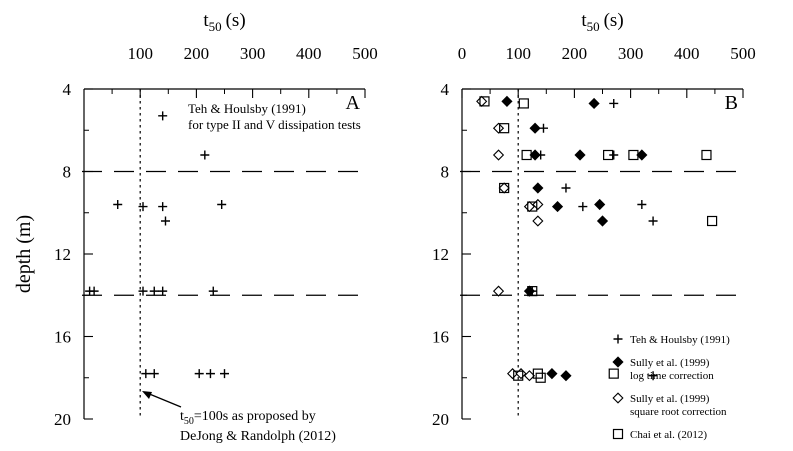  I want to click on figure-labels: depth (m), so click(24, 254).